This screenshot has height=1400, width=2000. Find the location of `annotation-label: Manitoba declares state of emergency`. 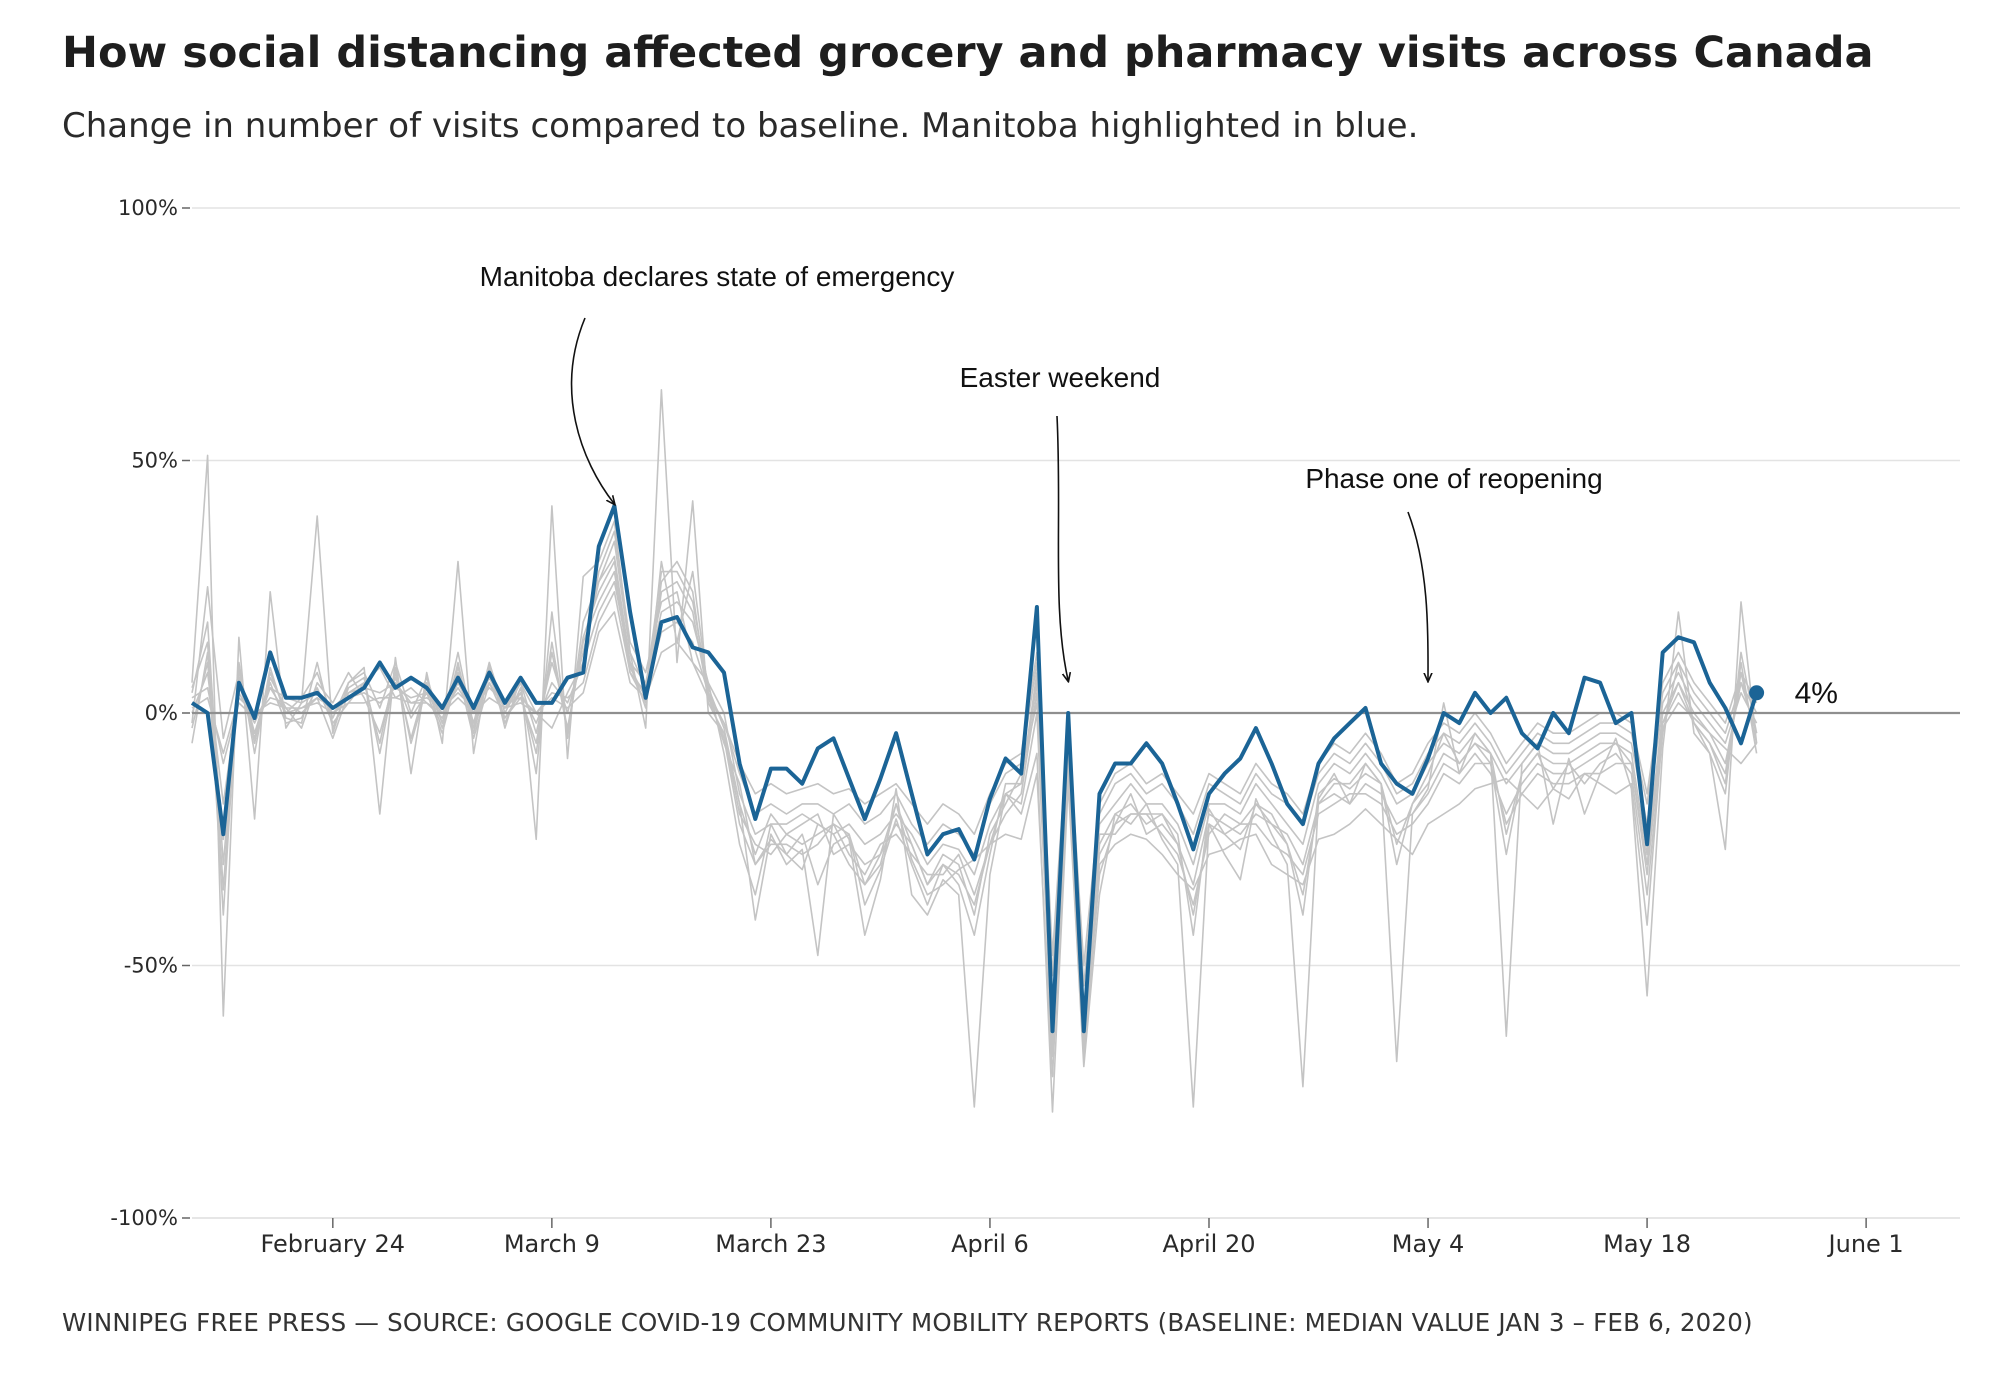

annotation-label: Manitoba declares state of emergency is located at coordinates (717, 276).